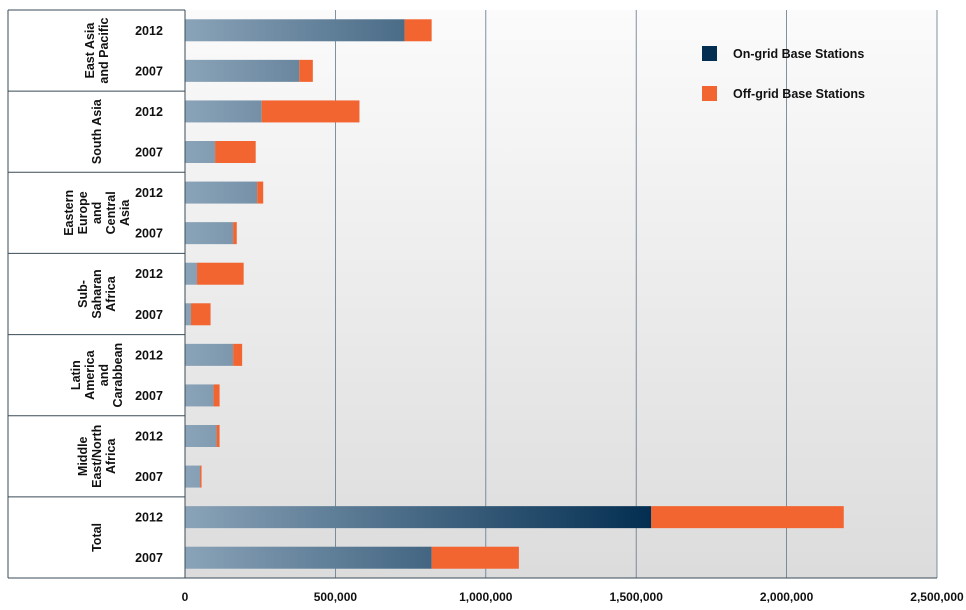 The height and width of the screenshot is (610, 966). I want to click on group-label: EasternEuropeandCentralAsia, so click(97, 213).